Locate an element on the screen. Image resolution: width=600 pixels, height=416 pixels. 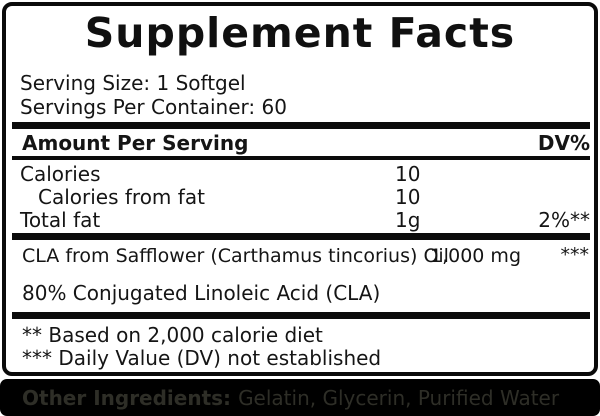
divider-thick-bottom is located at coordinates (301, 315).